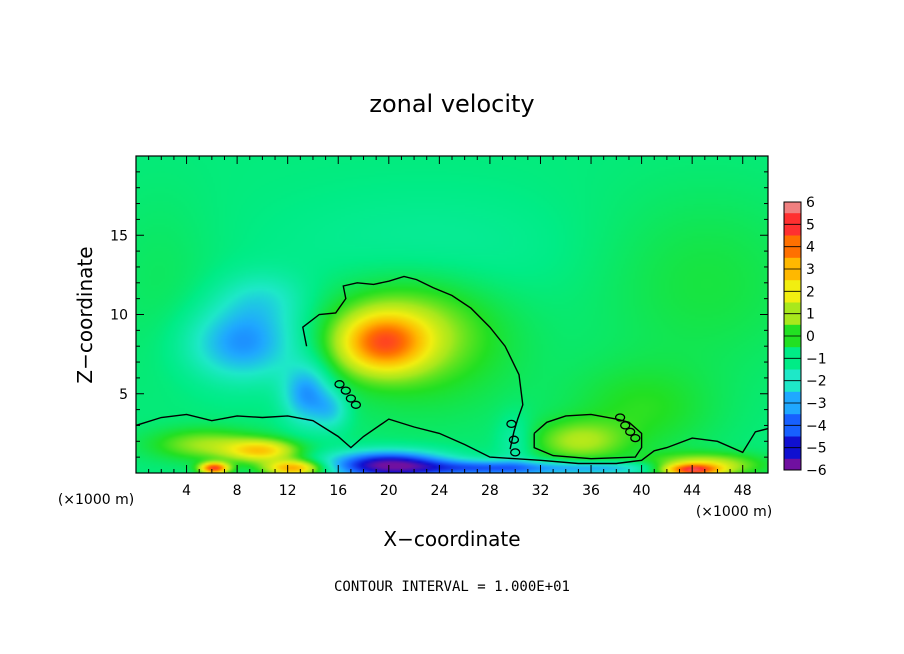  I want to click on y-tick-label: 10, so click(119, 316).